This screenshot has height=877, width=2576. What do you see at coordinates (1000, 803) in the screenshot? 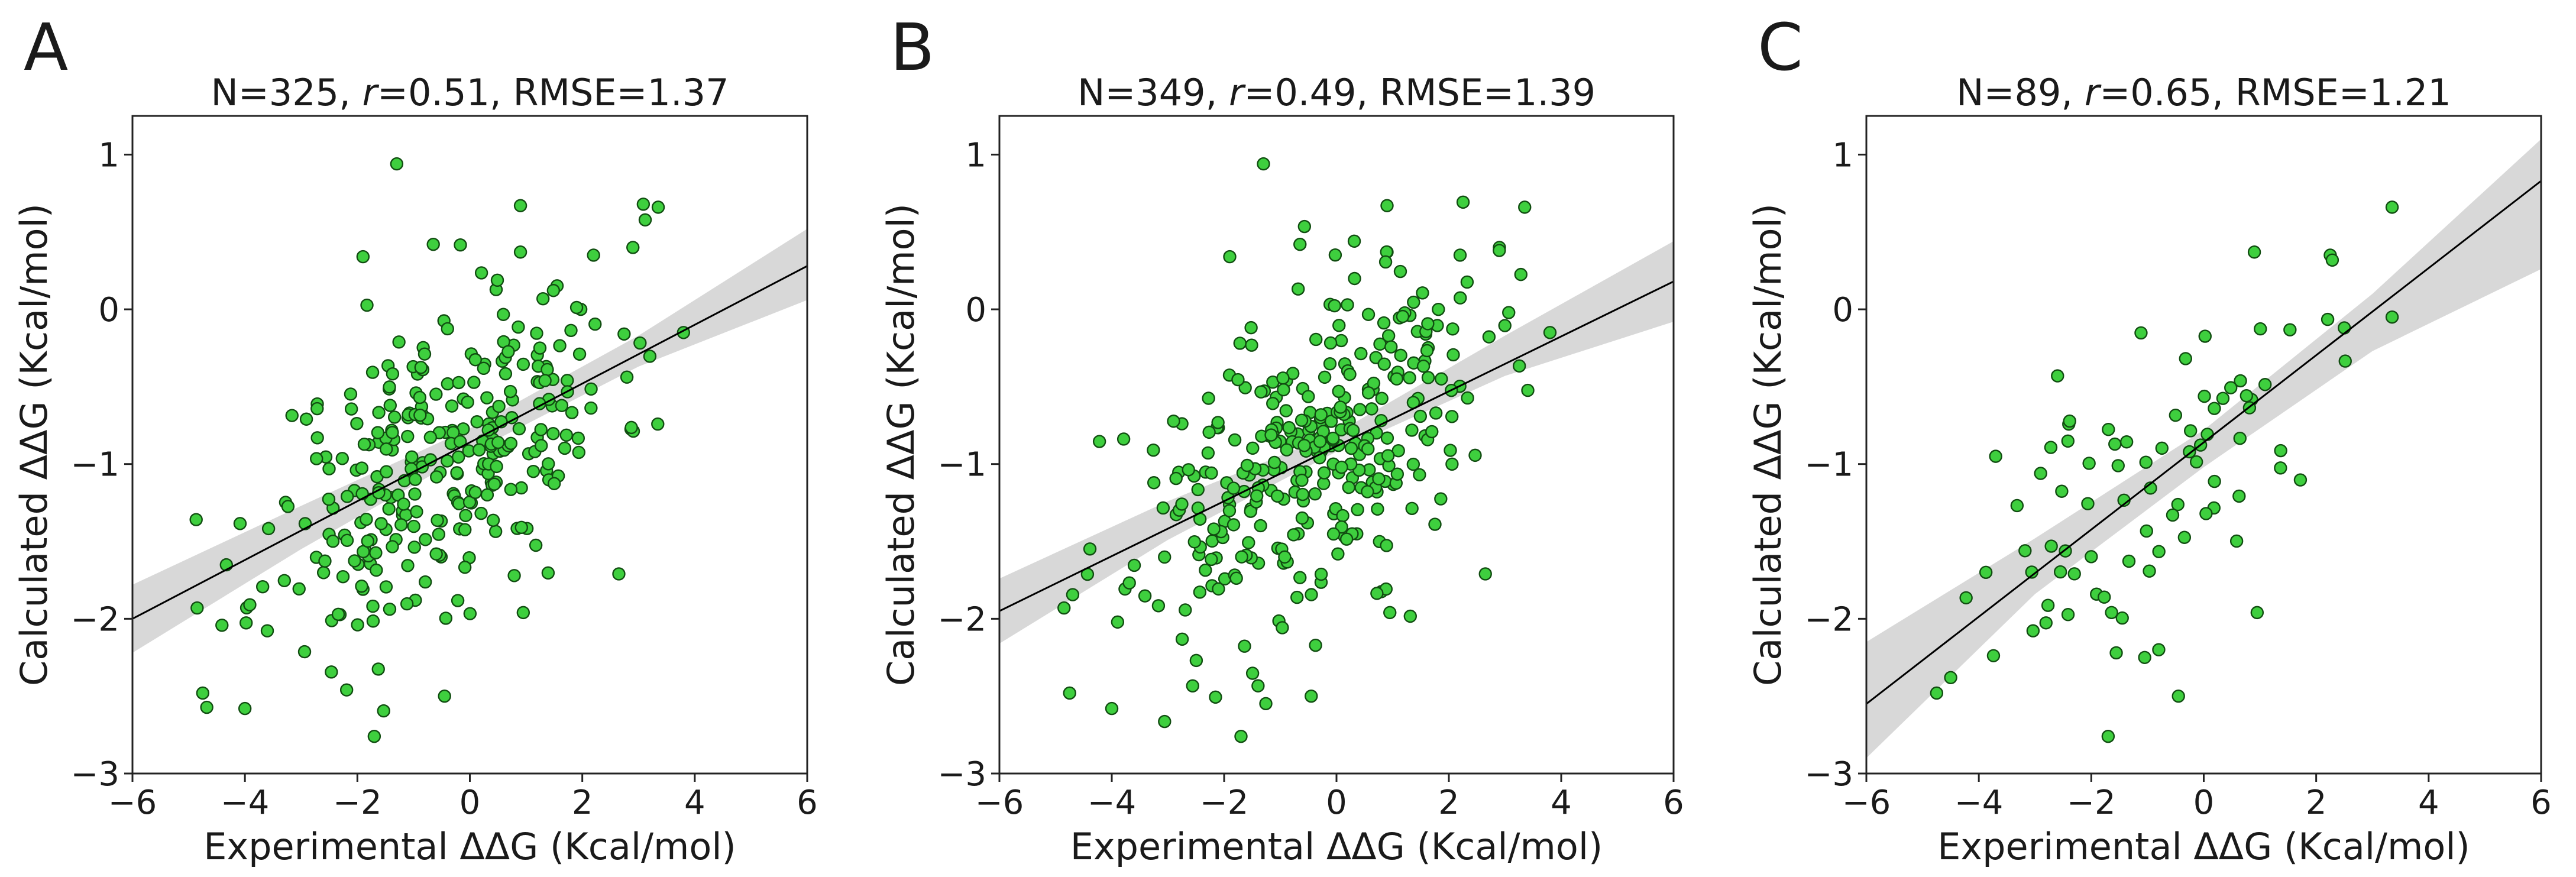
I see `x-tick-label: −6` at bounding box center [1000, 803].